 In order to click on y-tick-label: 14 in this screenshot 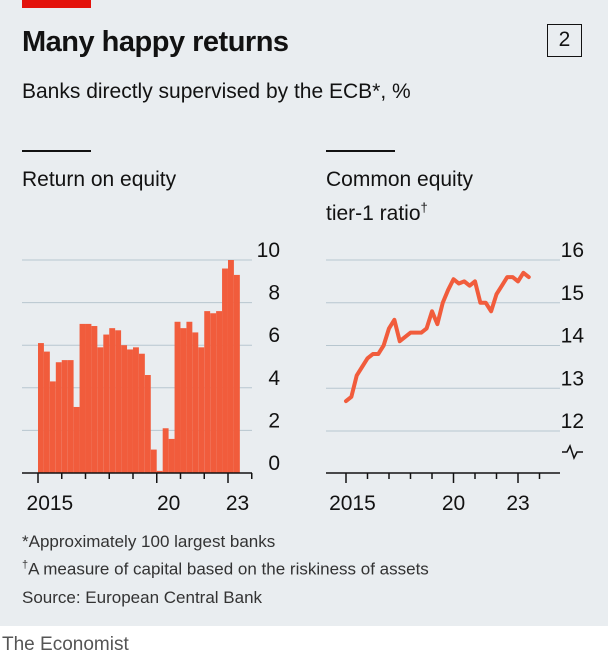, I will do `click(573, 336)`.